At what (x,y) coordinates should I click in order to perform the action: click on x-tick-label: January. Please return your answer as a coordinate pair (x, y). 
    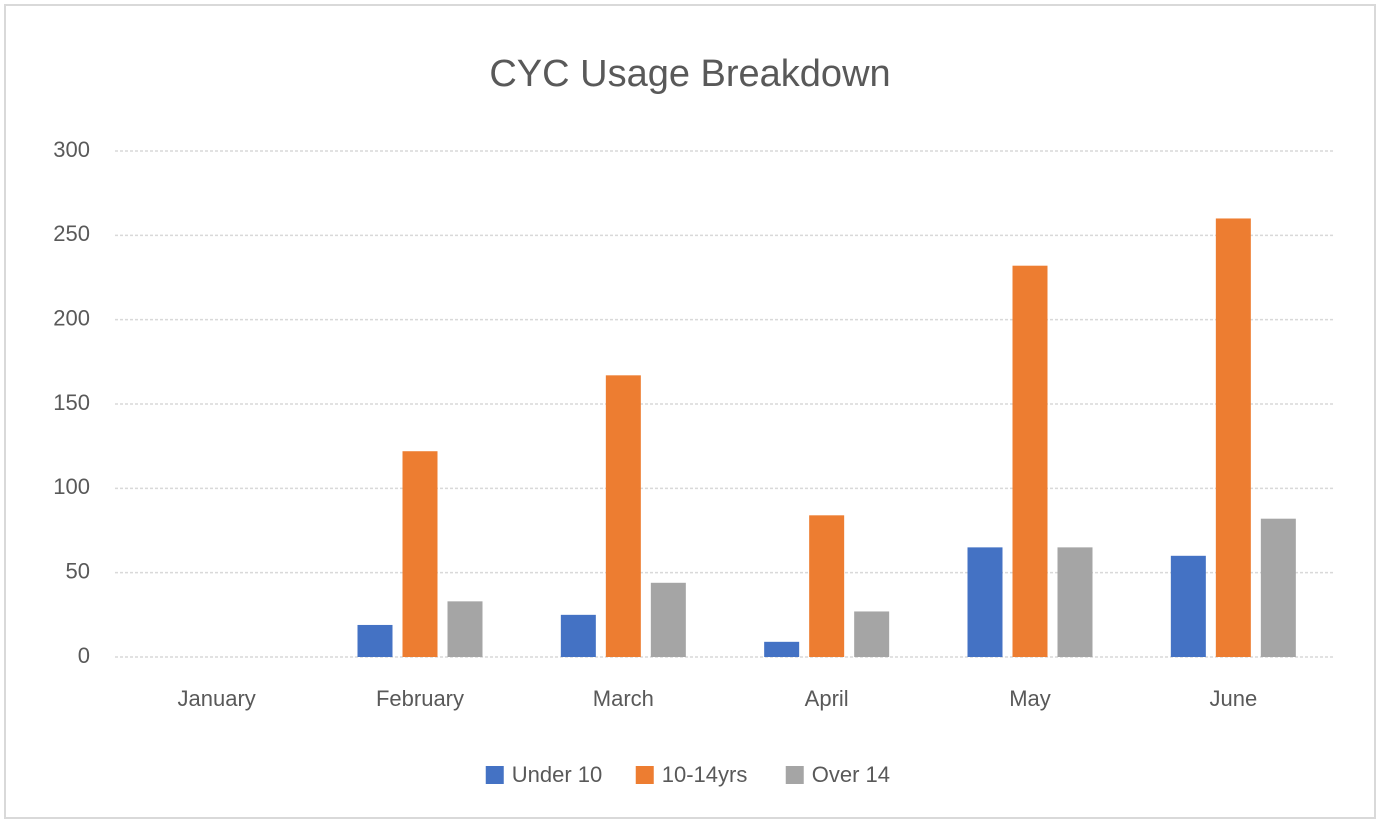
    Looking at the image, I should click on (217, 698).